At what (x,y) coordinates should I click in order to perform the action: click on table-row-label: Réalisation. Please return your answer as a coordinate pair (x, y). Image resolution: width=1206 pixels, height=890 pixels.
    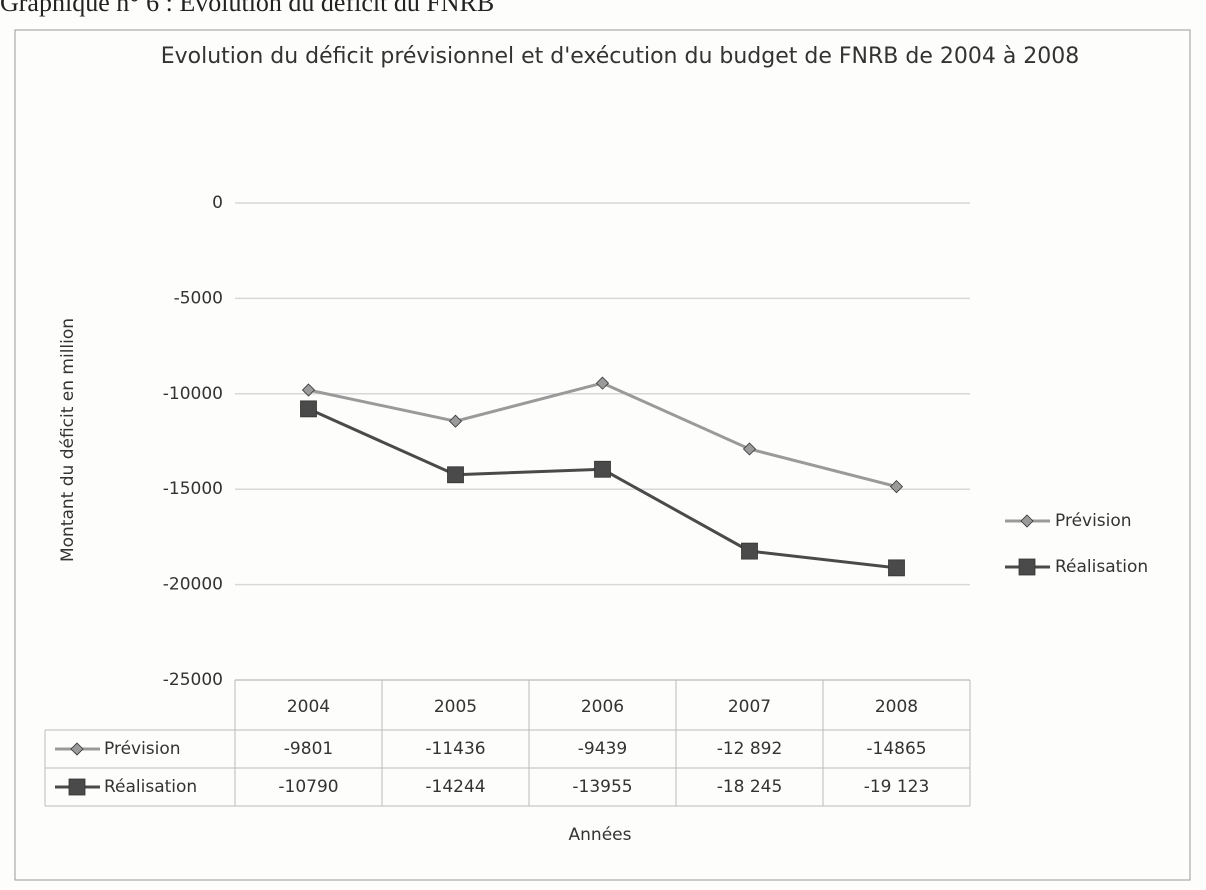
    Looking at the image, I should click on (150, 787).